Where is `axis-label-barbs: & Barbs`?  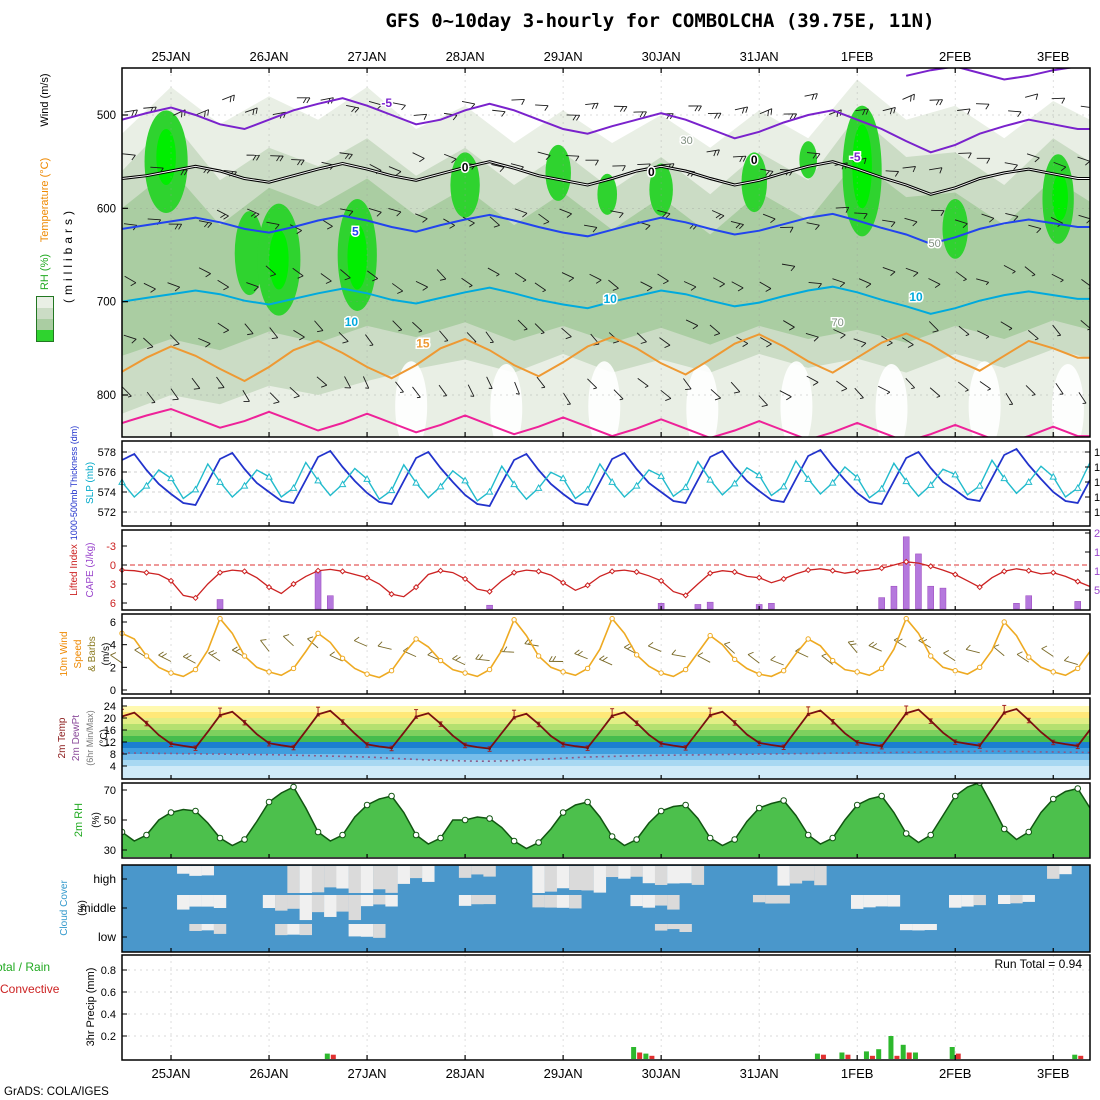
axis-label-barbs: & Barbs is located at coordinates (92, 654).